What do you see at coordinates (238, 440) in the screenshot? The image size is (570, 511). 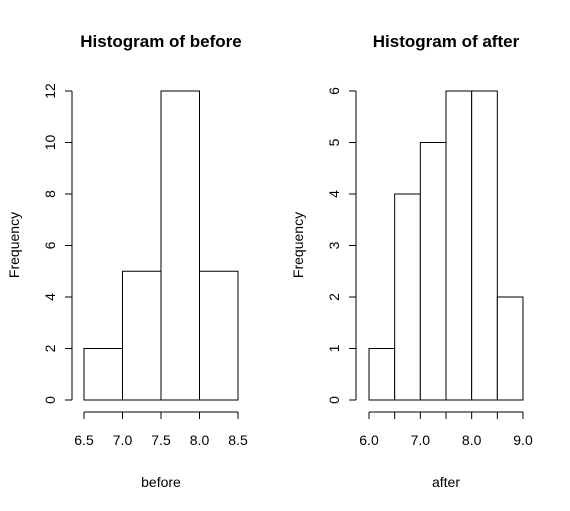 I see `x-tick-label: 8.5` at bounding box center [238, 440].